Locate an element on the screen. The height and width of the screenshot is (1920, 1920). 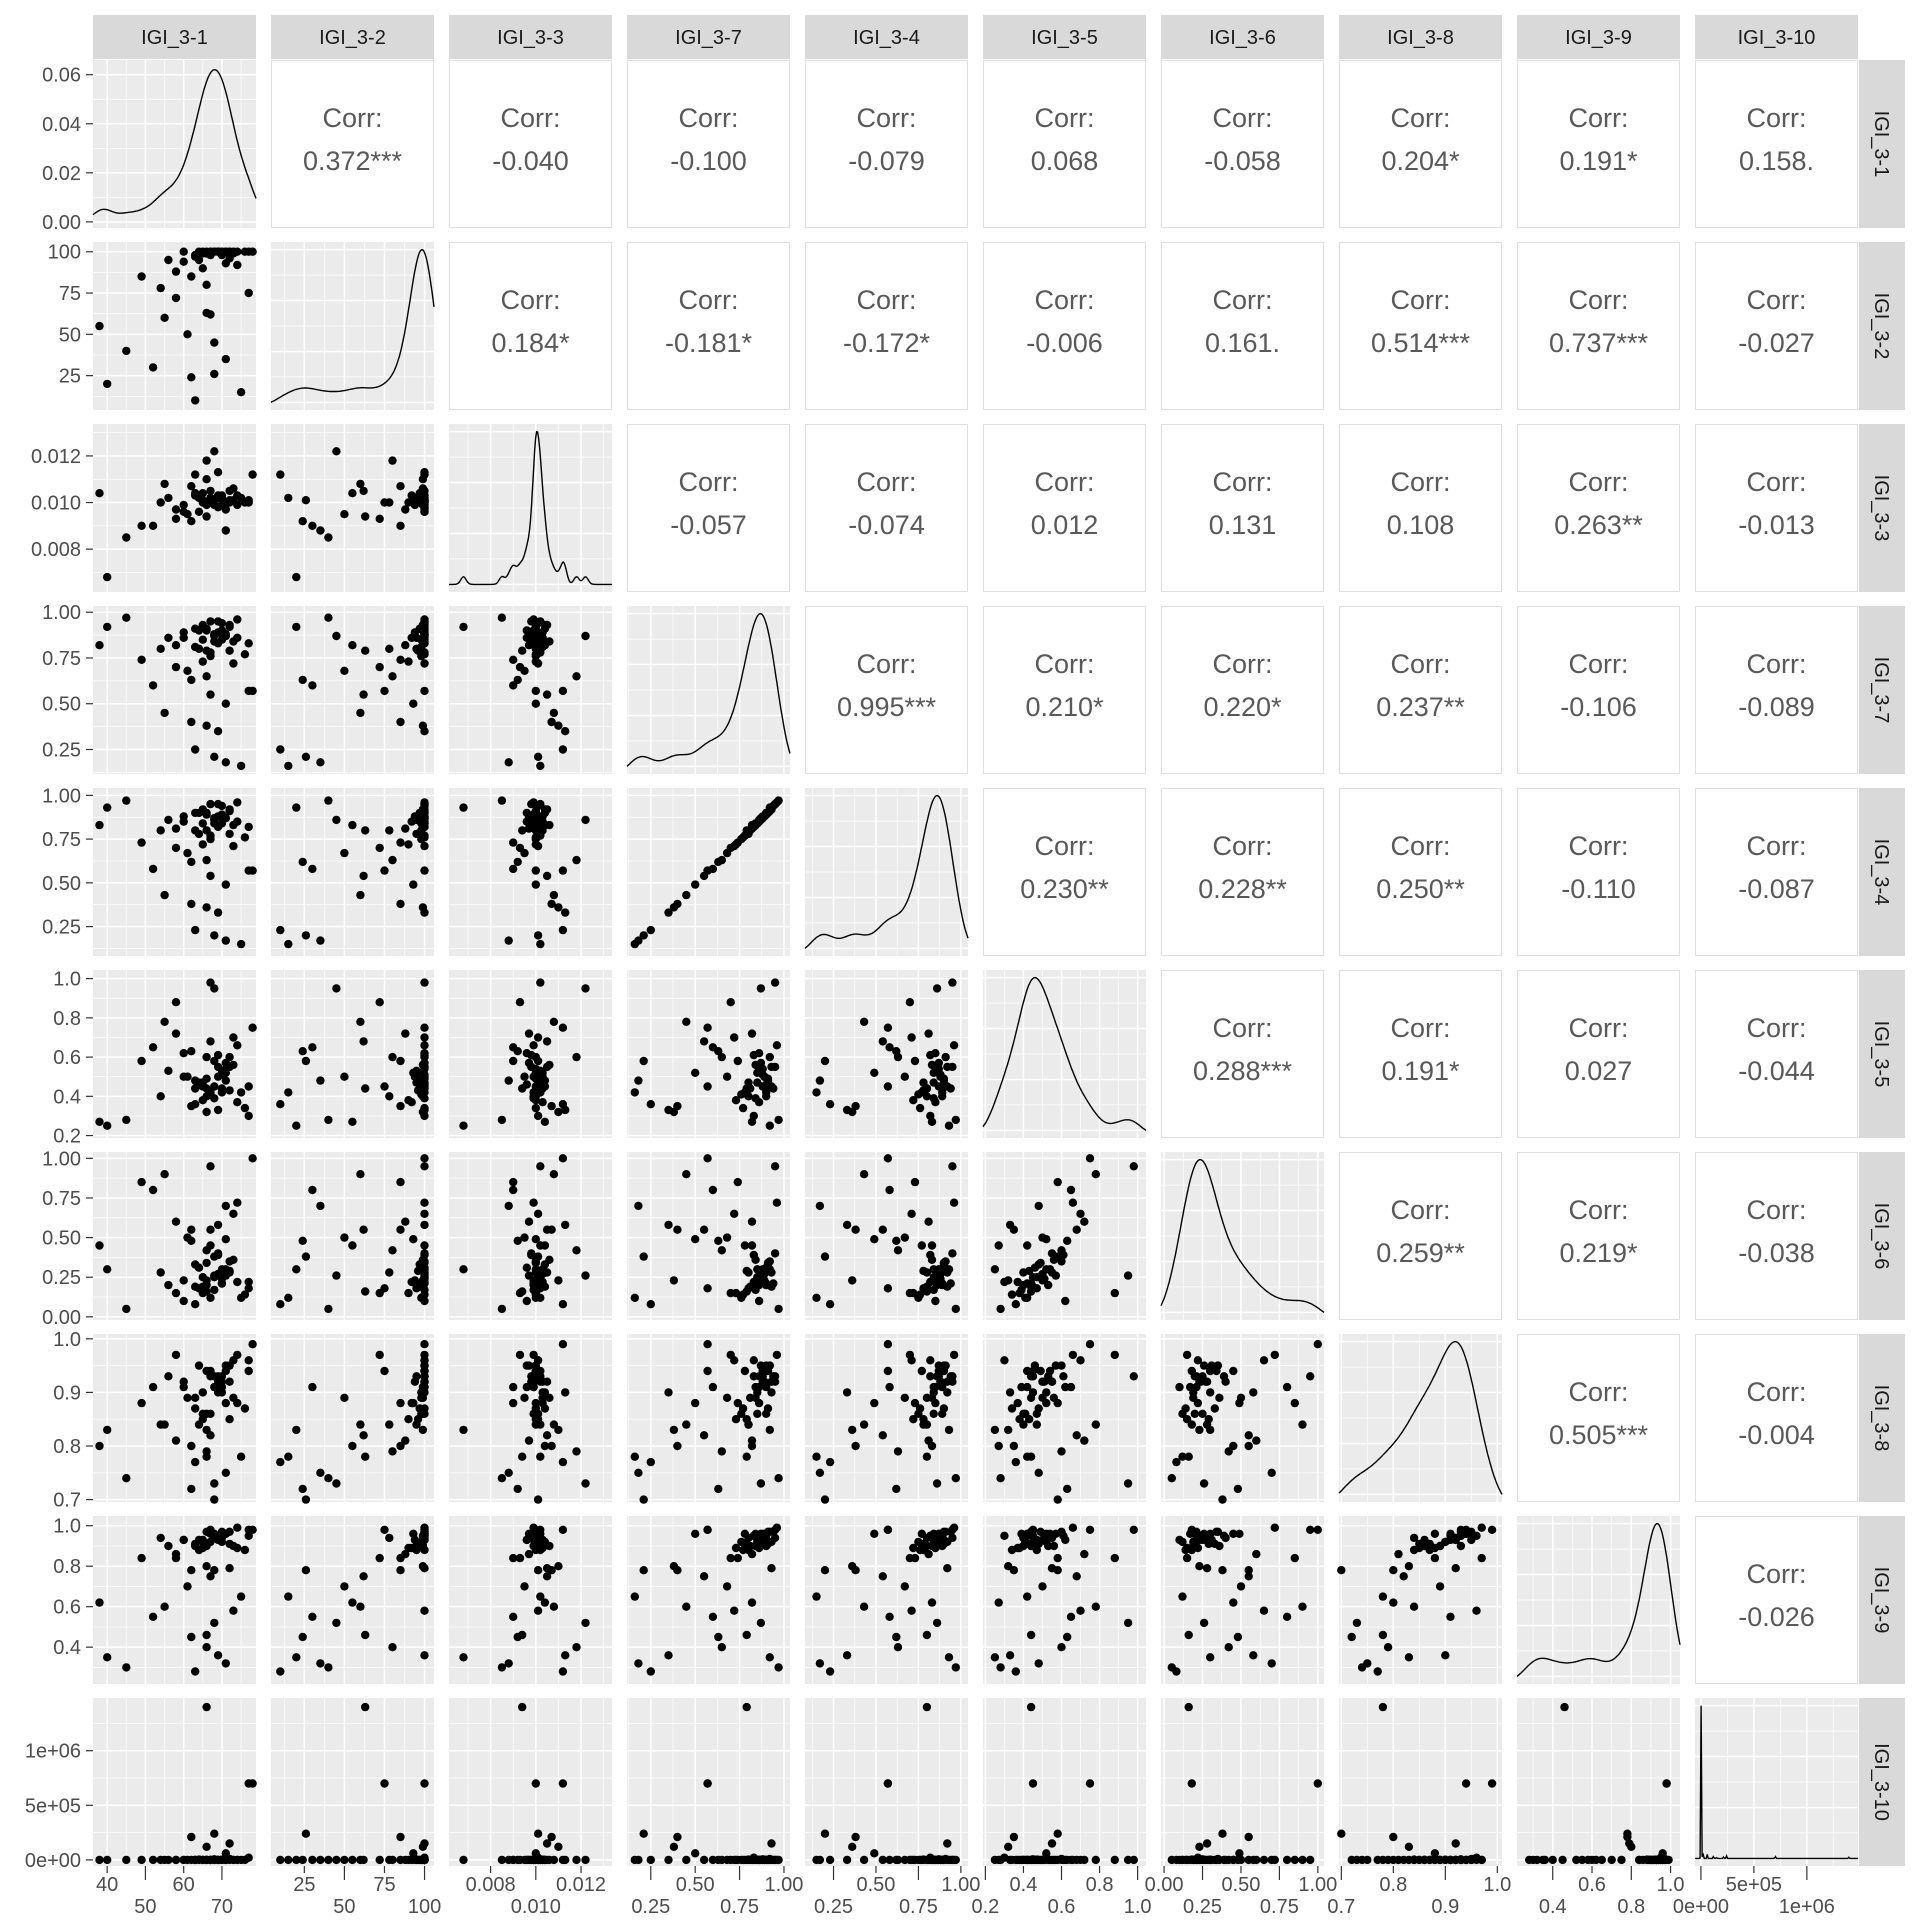
corr-prefix-label: Corr: is located at coordinates (1065, 664).